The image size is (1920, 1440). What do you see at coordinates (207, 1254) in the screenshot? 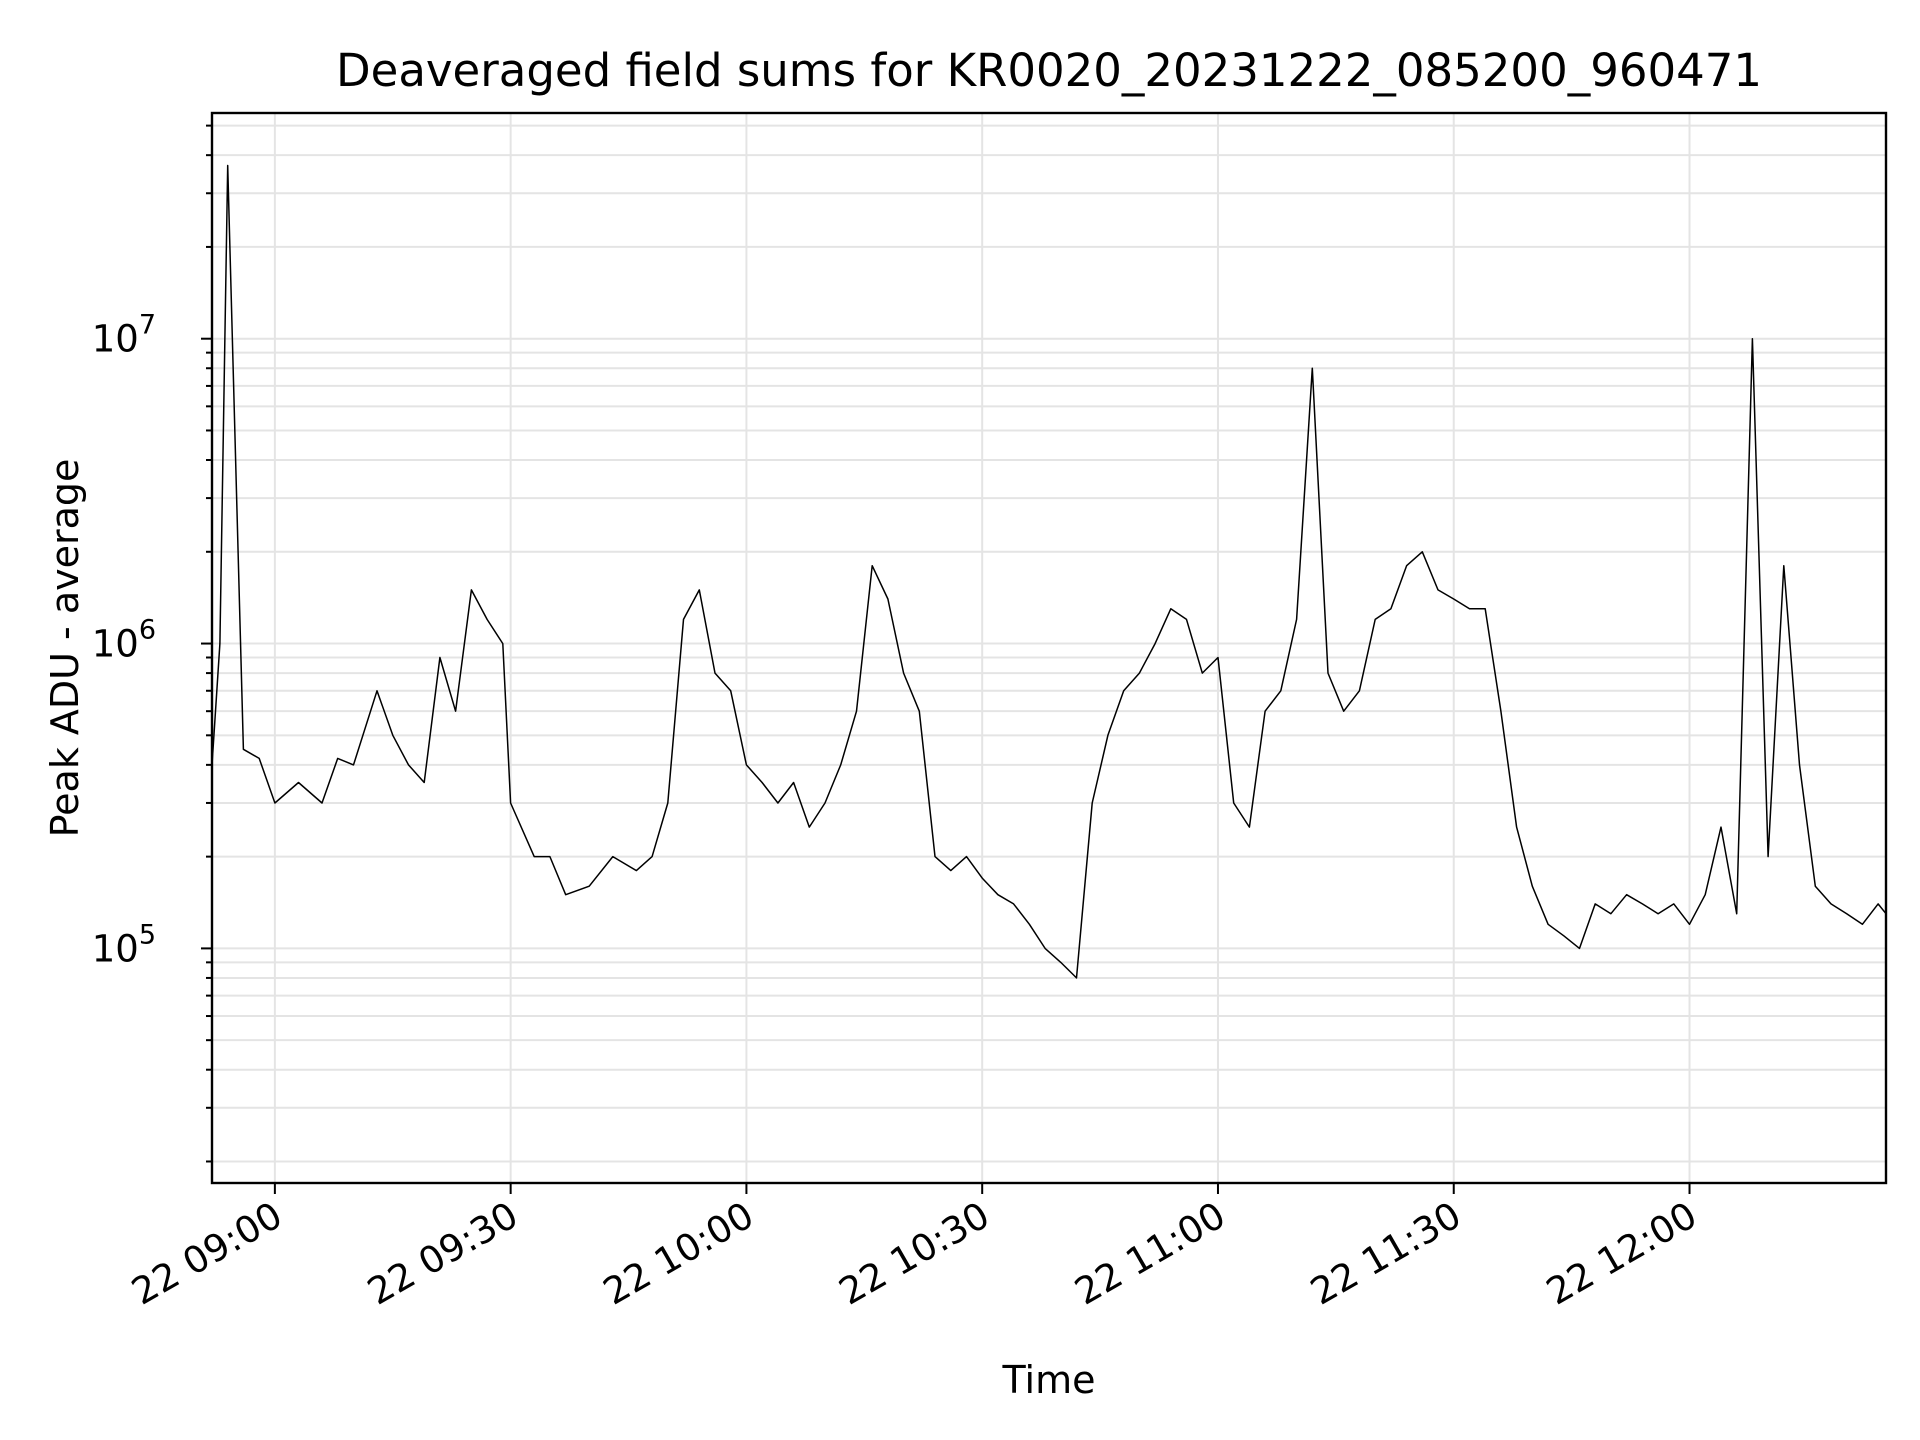
I see `x-tick-label: 22 09:00` at bounding box center [207, 1254].